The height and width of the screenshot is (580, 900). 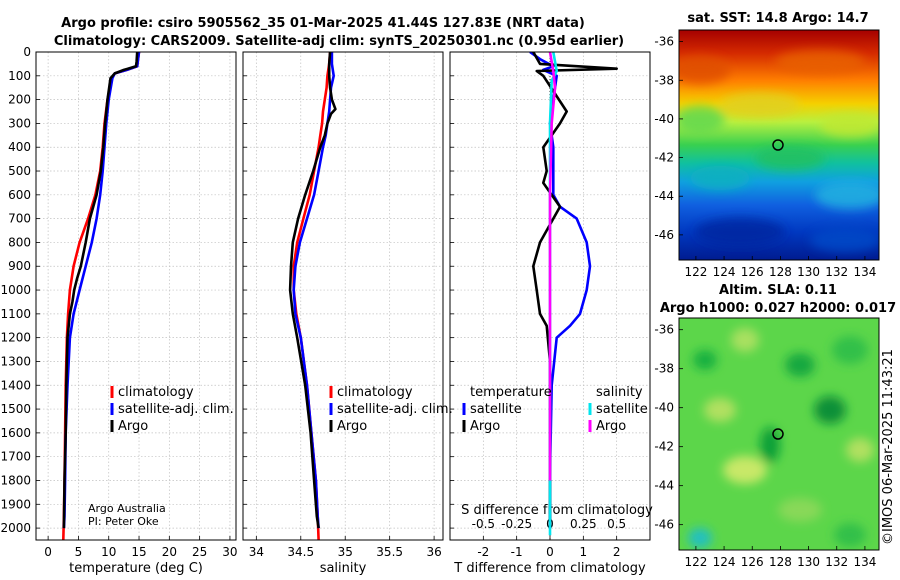 I want to click on map-x-tick-label: 122, so click(x=695, y=272).